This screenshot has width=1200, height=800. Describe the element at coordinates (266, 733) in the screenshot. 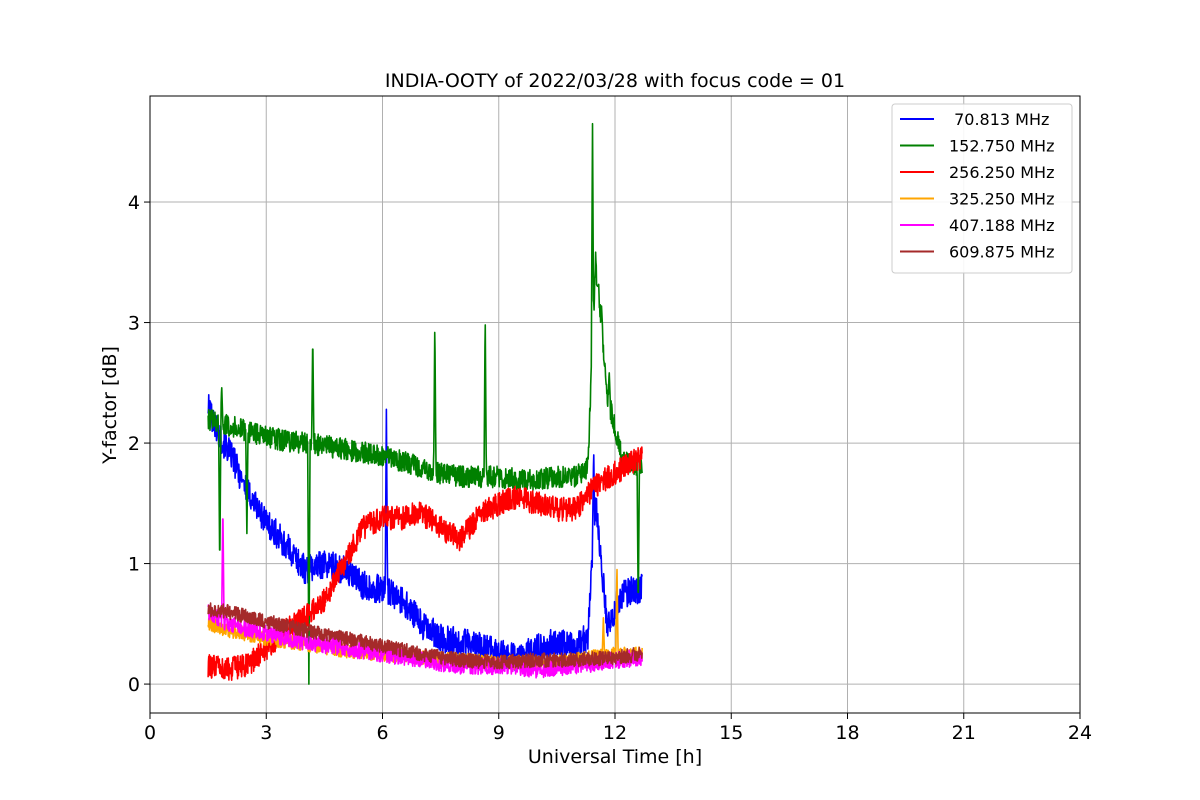

I see `x-tick-label: 3` at that location.